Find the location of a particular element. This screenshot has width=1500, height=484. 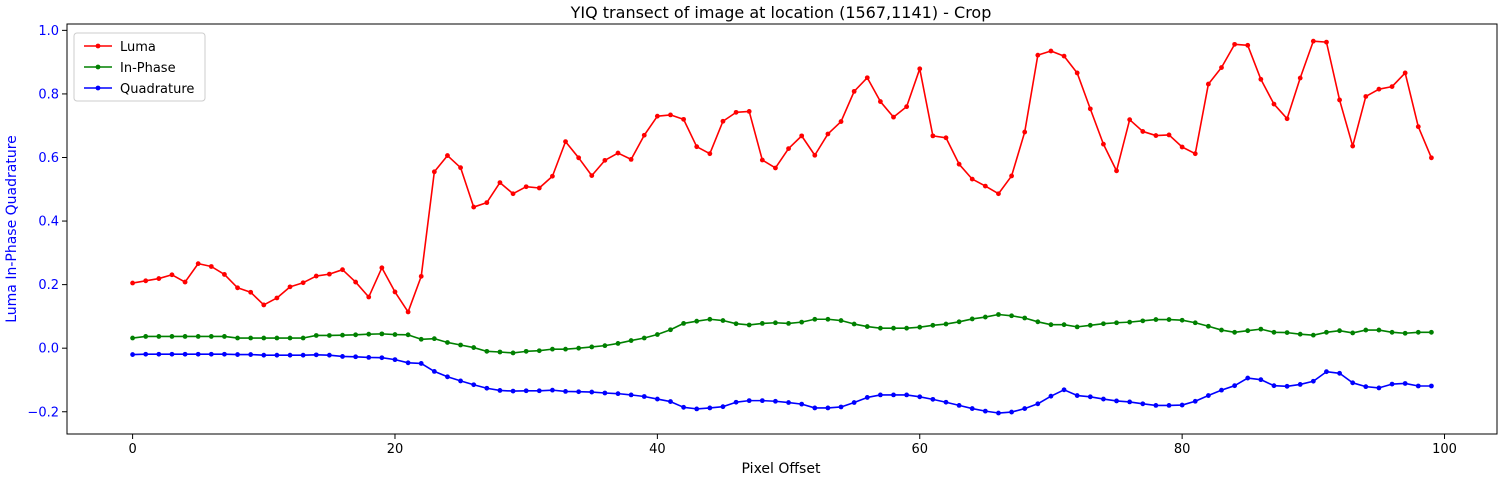

y-tick-label: 0.0 is located at coordinates (48, 349).